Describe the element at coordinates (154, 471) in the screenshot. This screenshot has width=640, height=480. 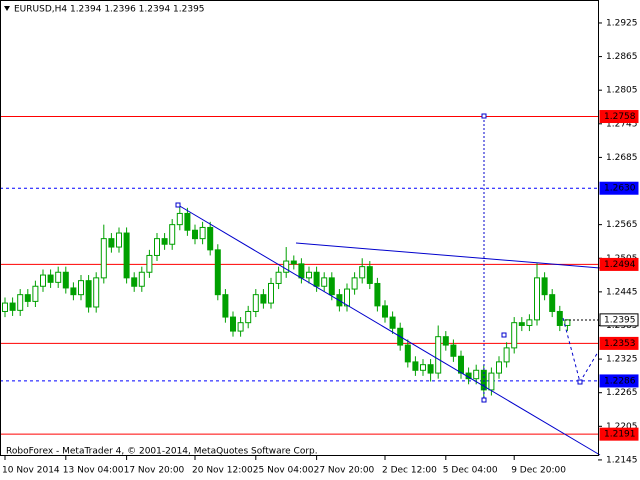
I see `x-tick-label: 17 Nov 20:00` at that location.